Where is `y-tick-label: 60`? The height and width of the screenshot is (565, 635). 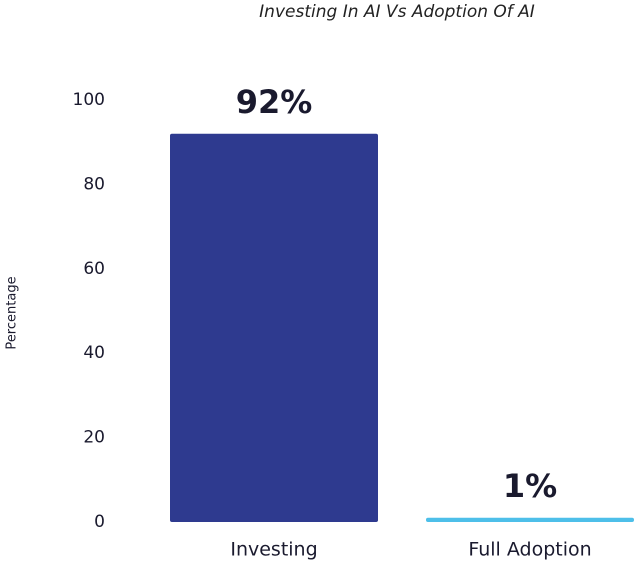 y-tick-label: 60 is located at coordinates (94, 269).